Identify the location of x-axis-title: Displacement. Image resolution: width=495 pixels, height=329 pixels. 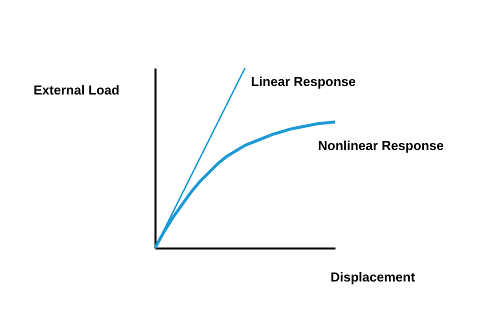
(373, 277).